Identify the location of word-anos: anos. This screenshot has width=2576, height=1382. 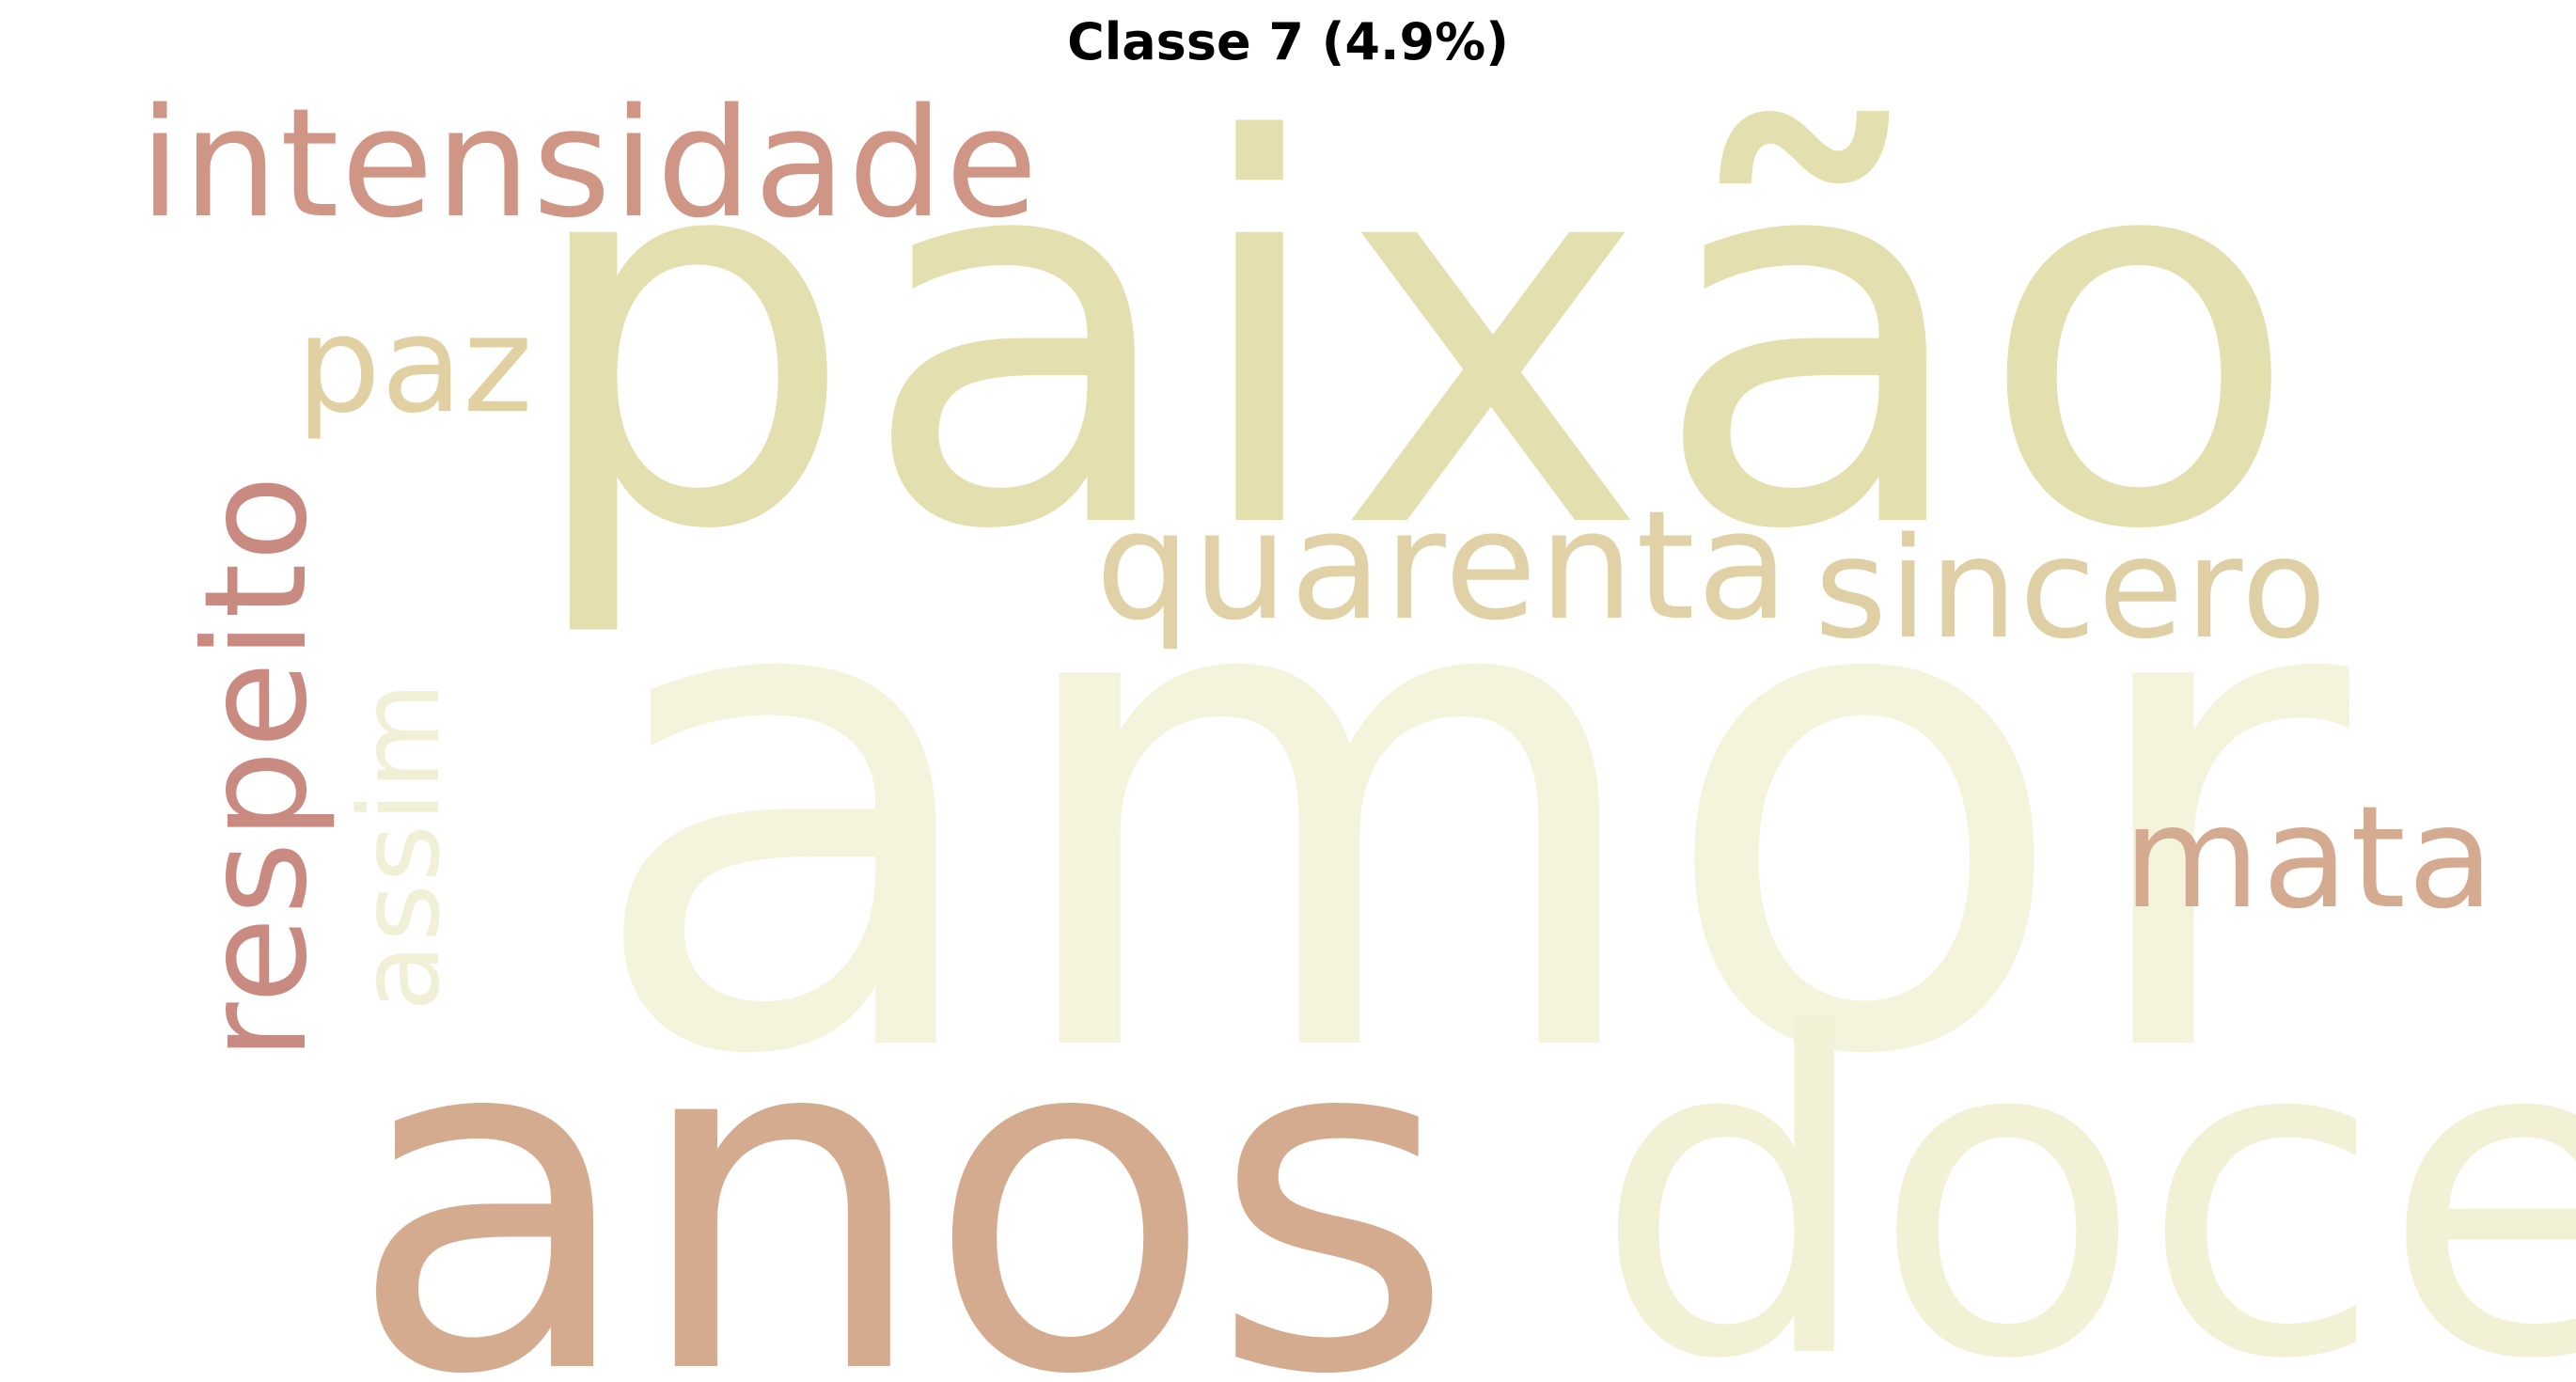
(902, 1156).